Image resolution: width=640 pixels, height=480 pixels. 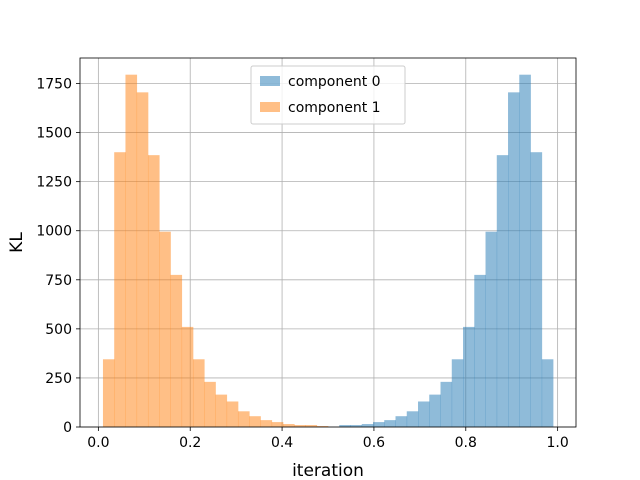 What do you see at coordinates (54, 134) in the screenshot?
I see `y-tick-label-6: 1500` at bounding box center [54, 134].